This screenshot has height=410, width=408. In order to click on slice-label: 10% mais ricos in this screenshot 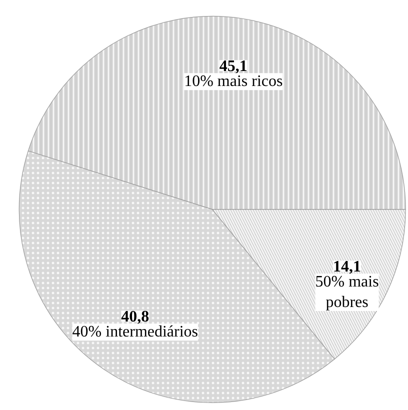, I will do `click(233, 81)`.